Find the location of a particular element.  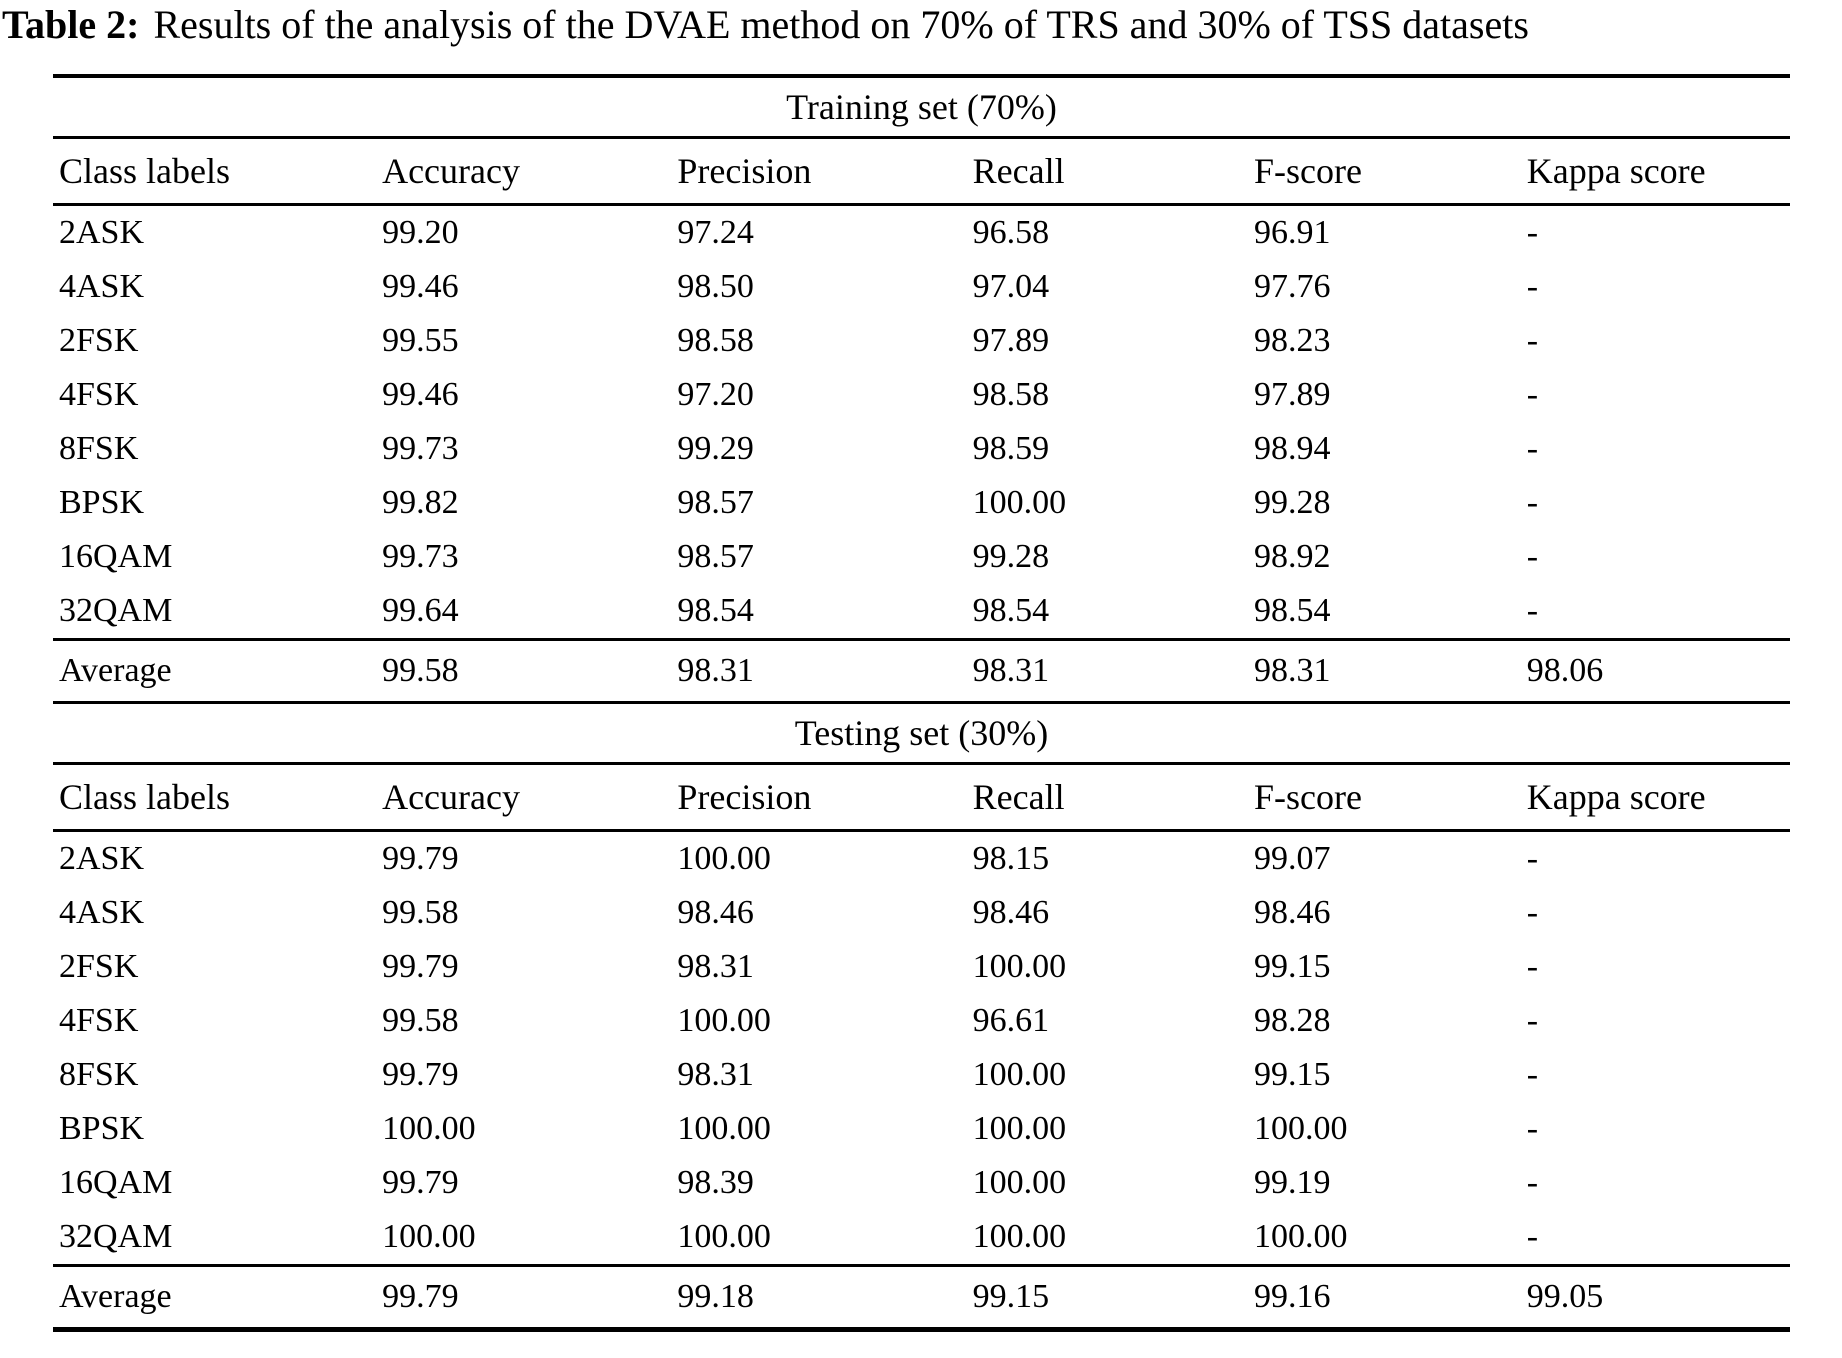

table-row-training-2ask: 2ASK 99.20 97.24 96.58 96.91 - is located at coordinates (921, 233).